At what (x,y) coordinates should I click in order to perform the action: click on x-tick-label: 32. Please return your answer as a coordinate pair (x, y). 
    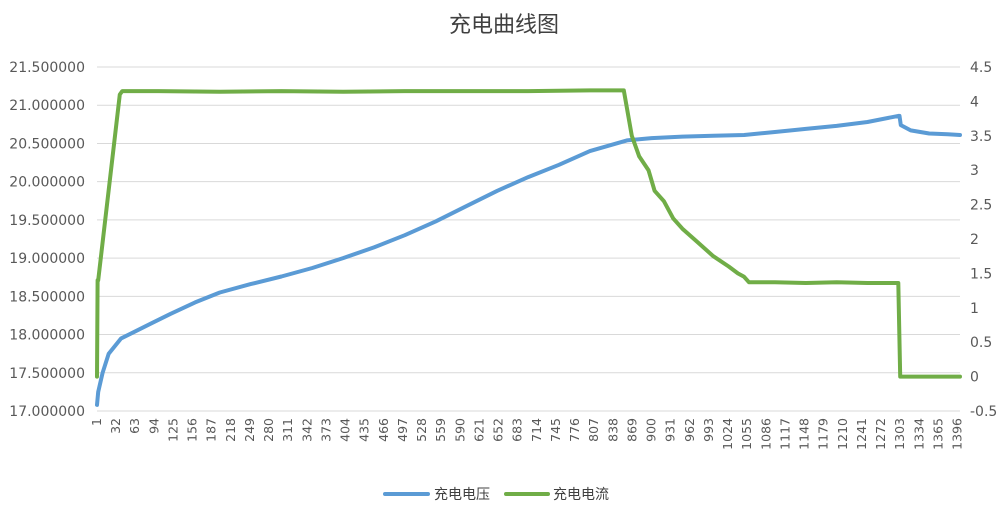
    Looking at the image, I should click on (115, 426).